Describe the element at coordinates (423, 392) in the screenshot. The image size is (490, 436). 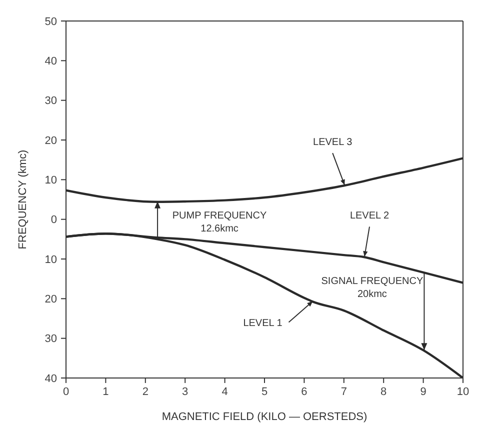
I see `x-tick-label: 9` at that location.